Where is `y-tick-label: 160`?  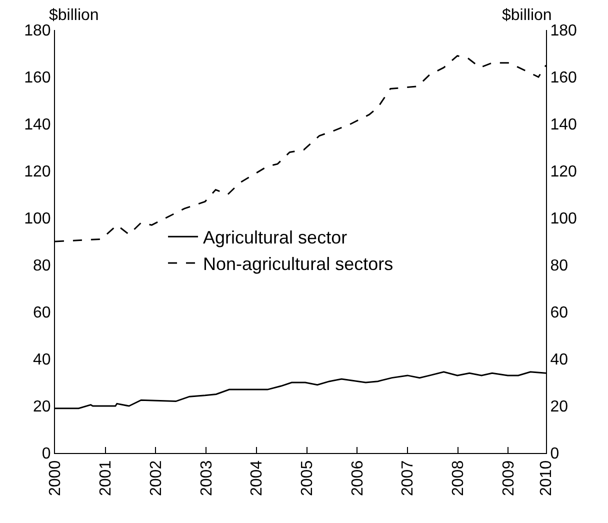
y-tick-label: 160 is located at coordinates (37, 78).